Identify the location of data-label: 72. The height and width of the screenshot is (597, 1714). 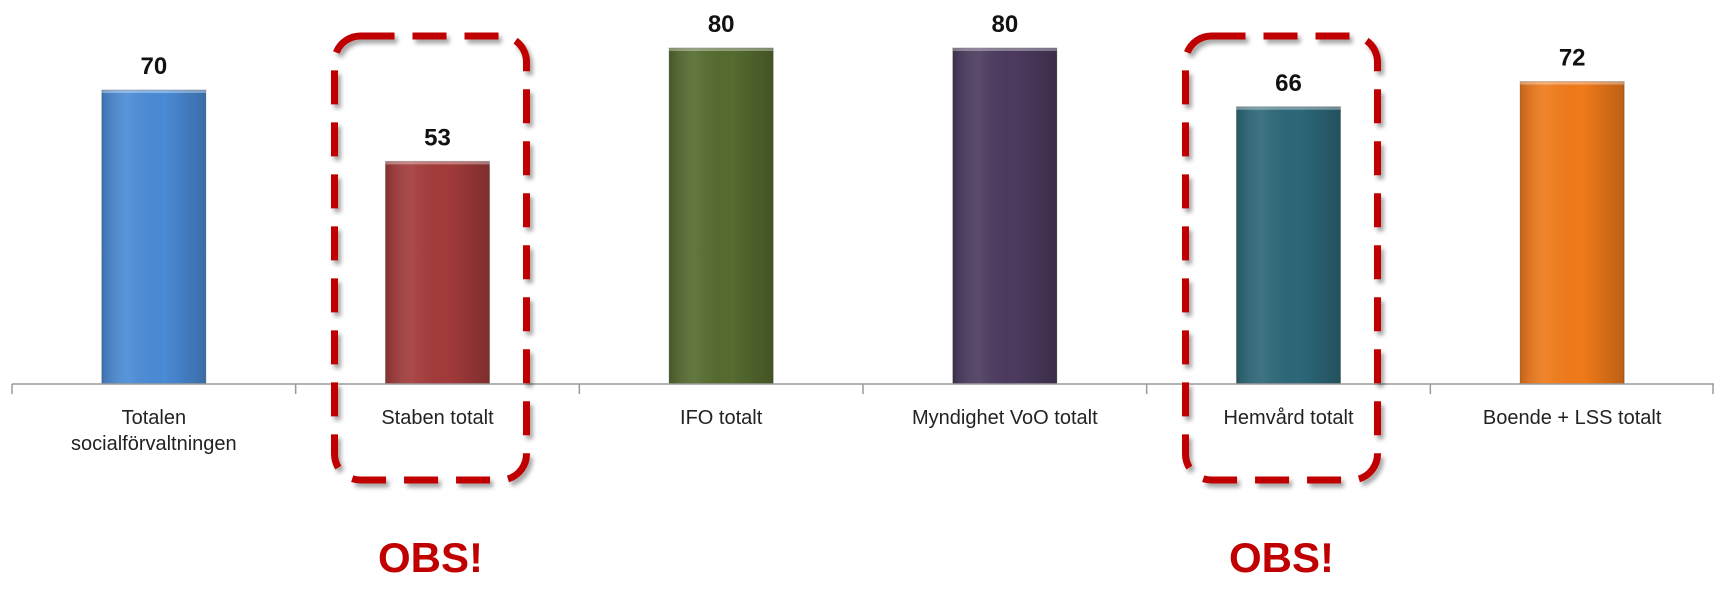
(1572, 58).